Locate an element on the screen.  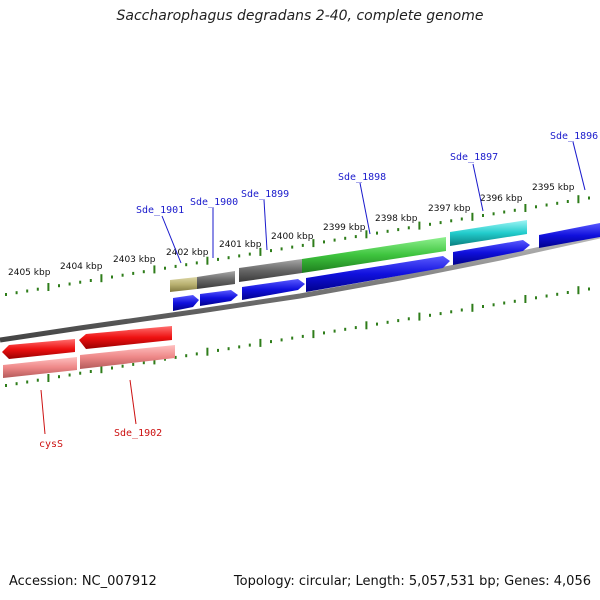
kbp-label: 2396 kbp is located at coordinates (501, 199).